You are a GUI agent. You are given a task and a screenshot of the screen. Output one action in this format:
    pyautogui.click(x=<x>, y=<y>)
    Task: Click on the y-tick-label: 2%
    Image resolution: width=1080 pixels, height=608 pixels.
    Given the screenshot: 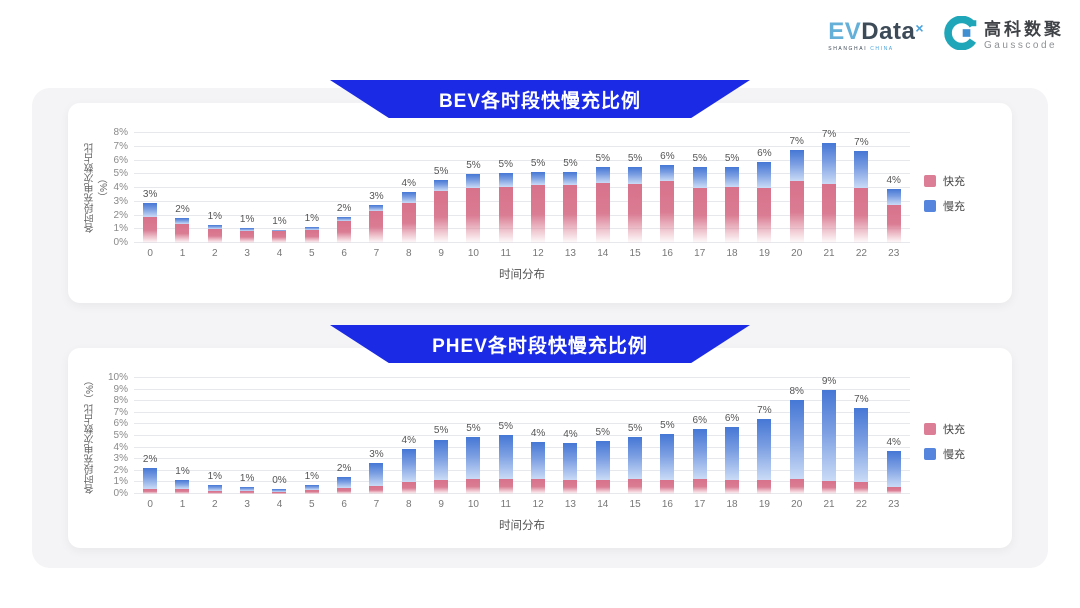 What is the action you would take?
    pyautogui.click(x=120, y=215)
    